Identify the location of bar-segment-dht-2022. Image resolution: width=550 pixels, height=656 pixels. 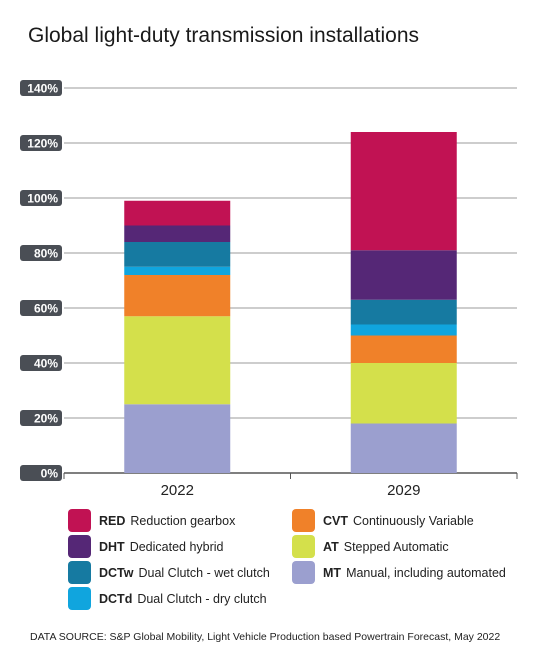
(177, 233).